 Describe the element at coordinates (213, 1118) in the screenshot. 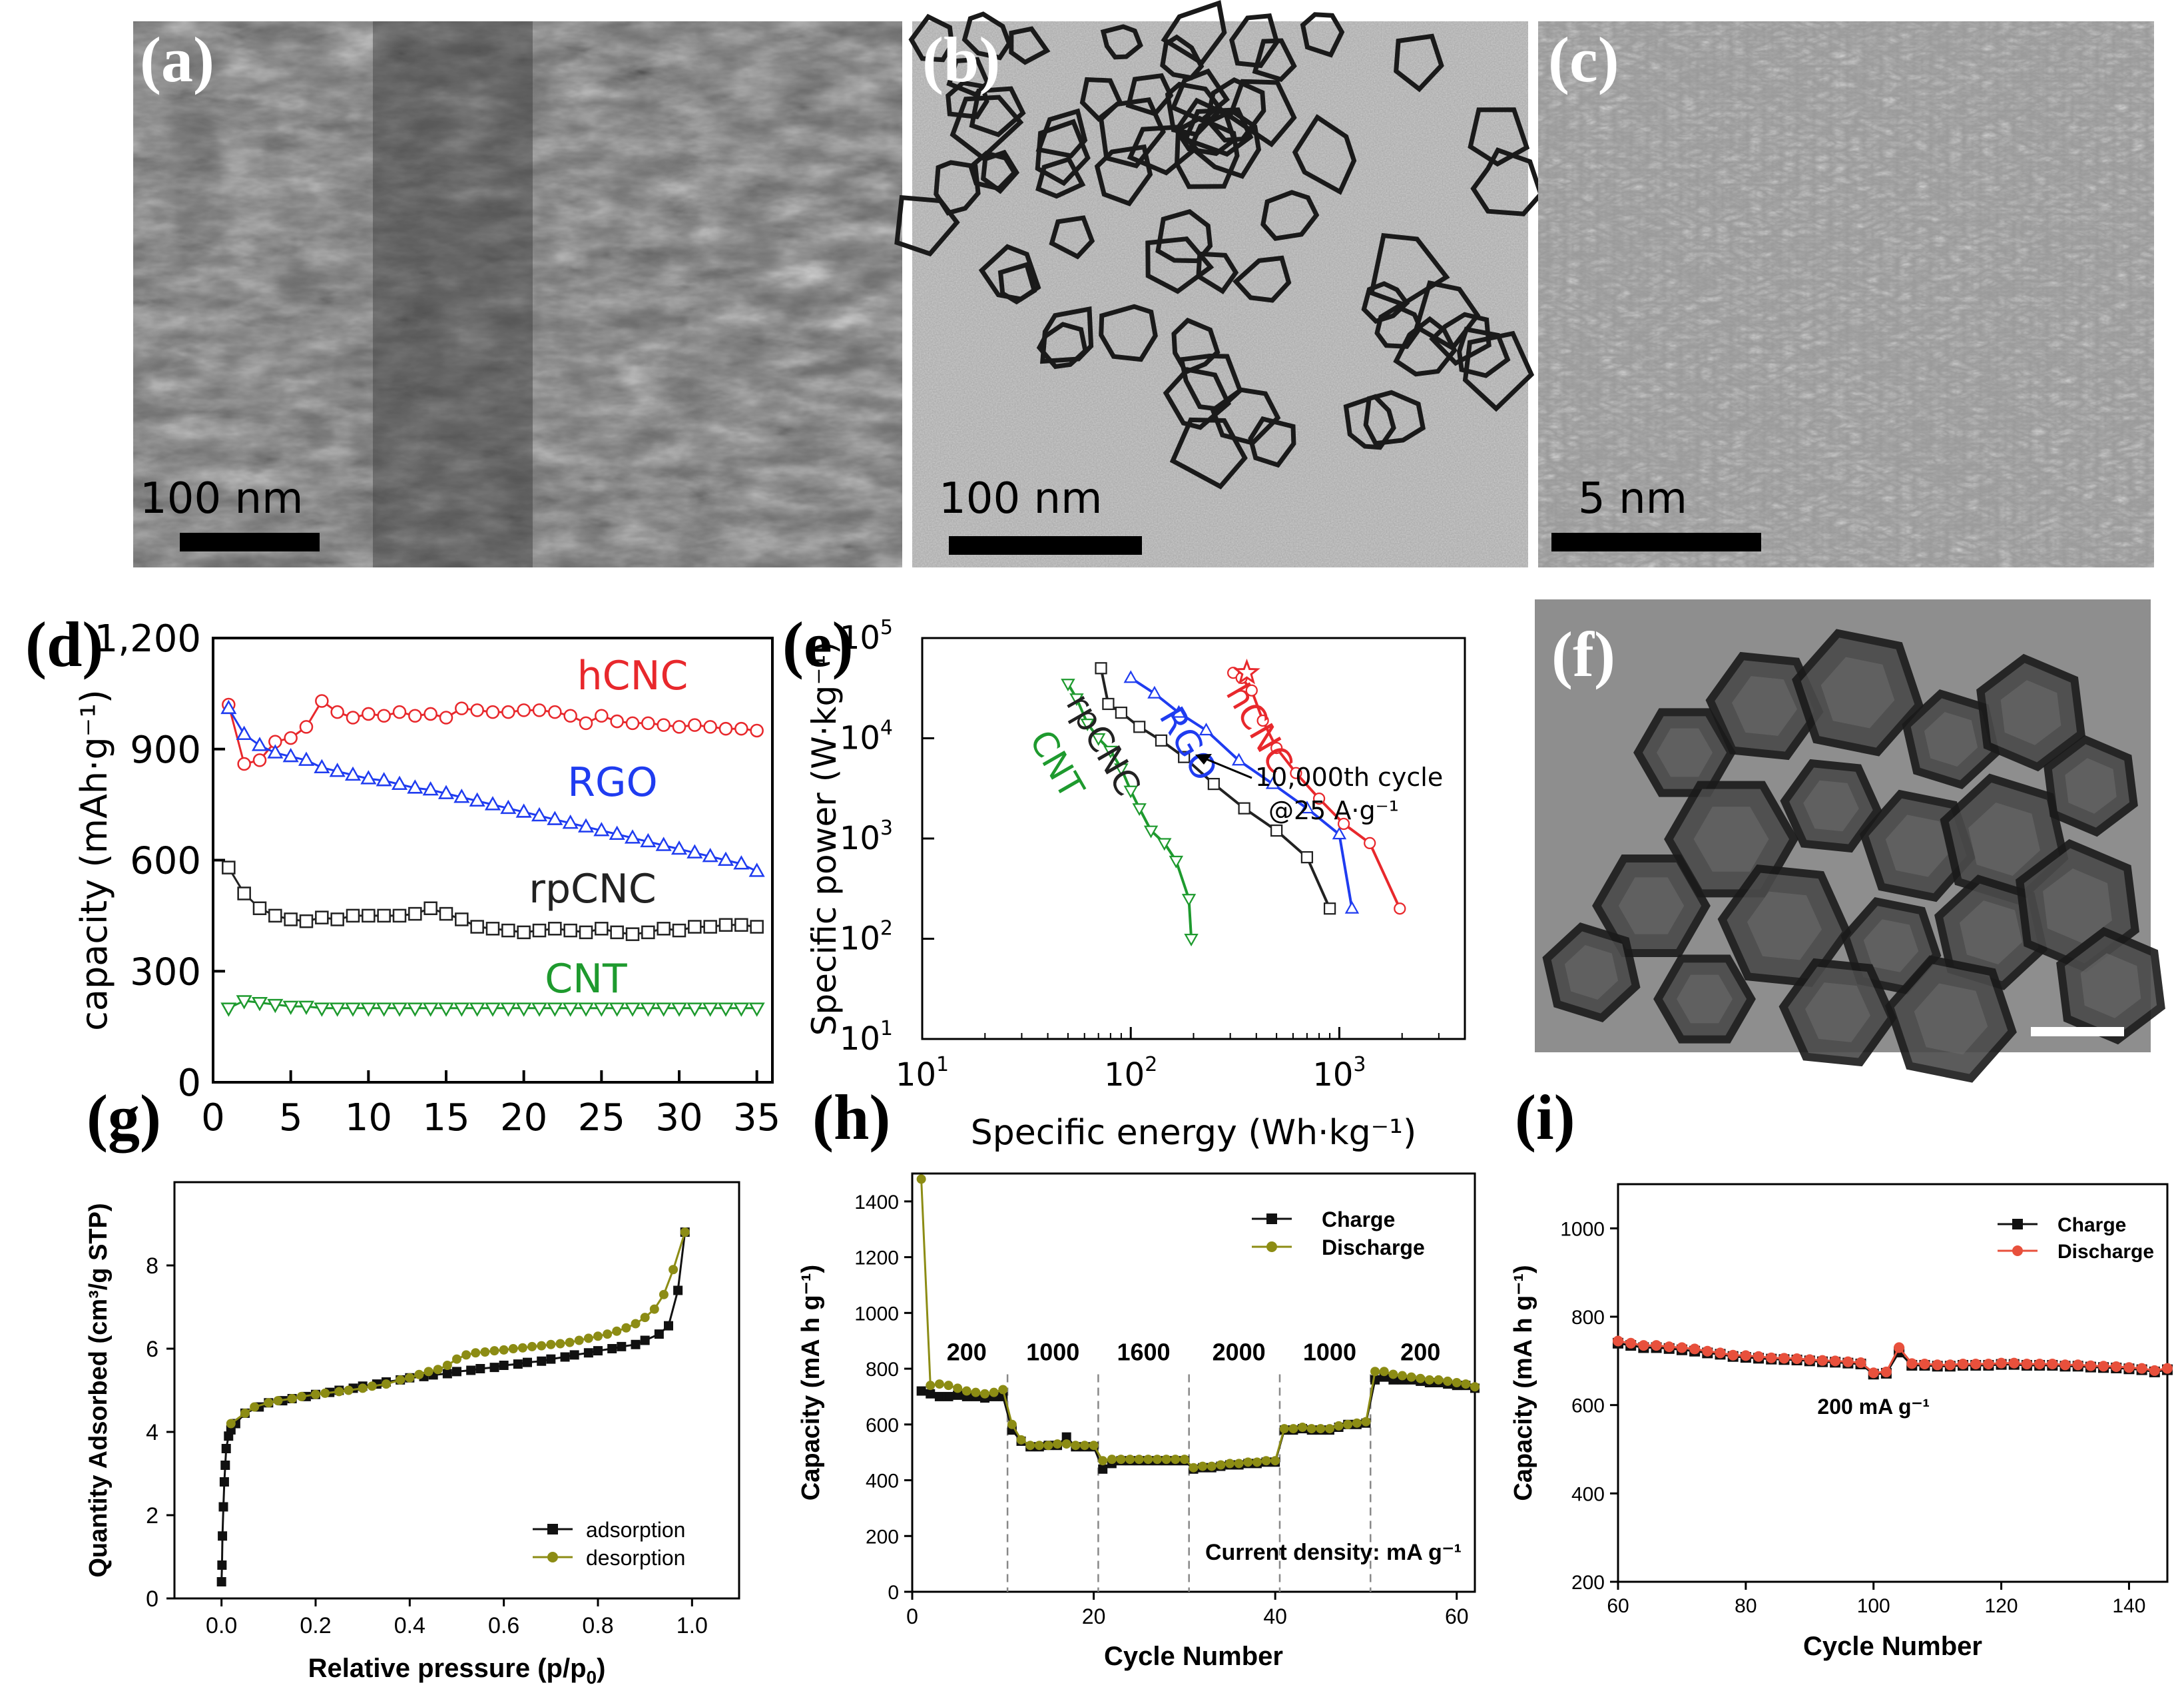

I see `x-tick-label: 0` at that location.